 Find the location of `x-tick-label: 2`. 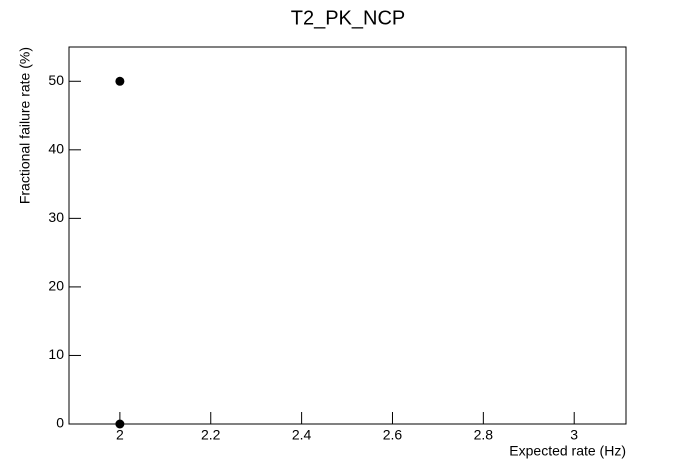

x-tick-label: 2 is located at coordinates (120, 435).